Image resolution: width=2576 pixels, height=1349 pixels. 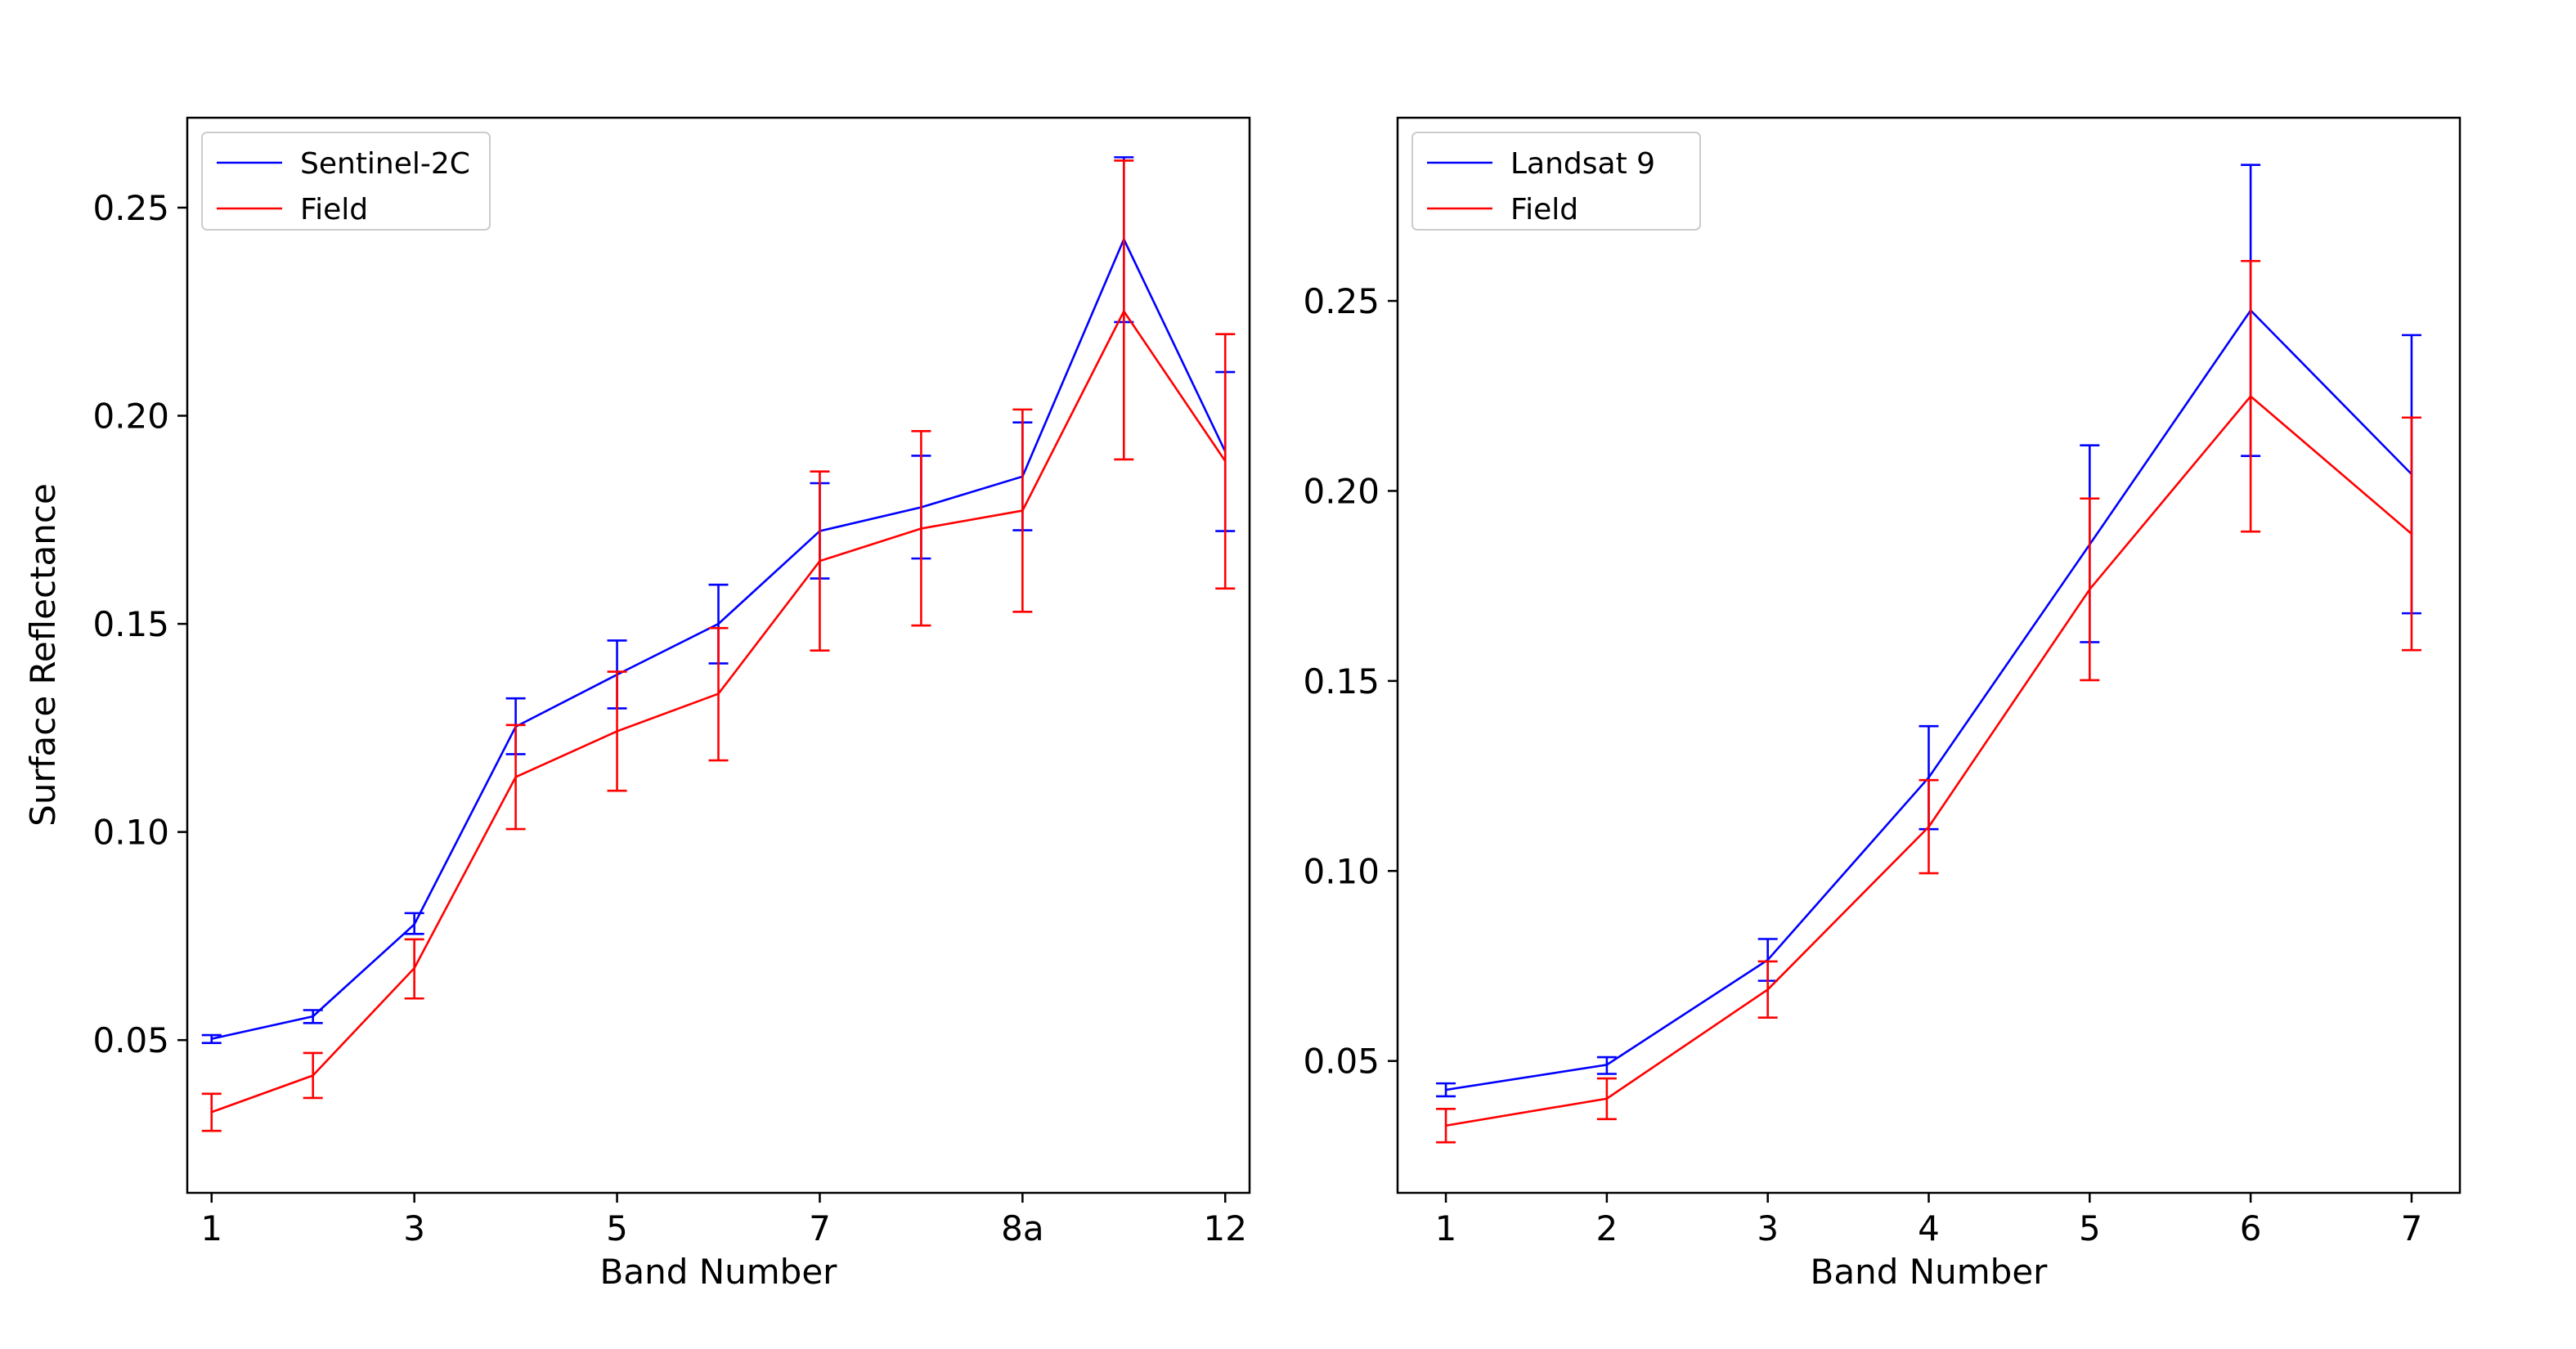 What do you see at coordinates (1022, 1228) in the screenshot?
I see `x-tick-label: 8a` at bounding box center [1022, 1228].